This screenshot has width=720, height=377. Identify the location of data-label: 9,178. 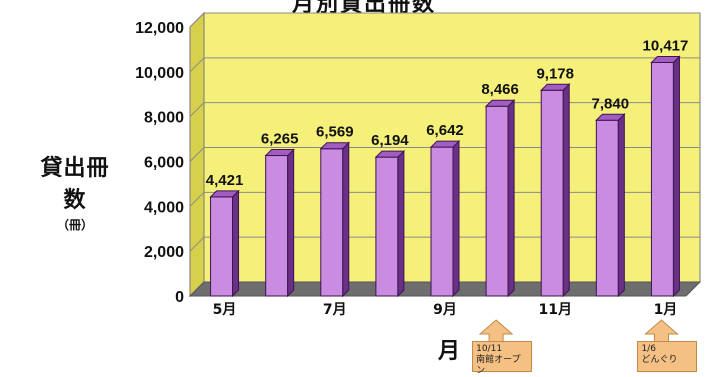
(555, 73).